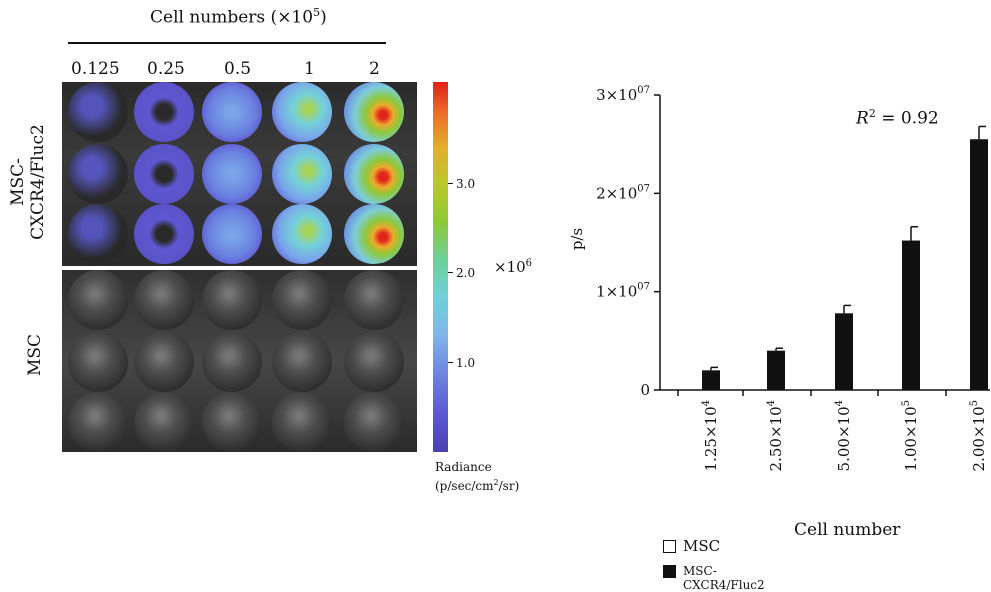 The width and height of the screenshot is (991, 592). Describe the element at coordinates (623, 94) in the screenshot. I see `y-tick-label-0: 3×1007` at that location.